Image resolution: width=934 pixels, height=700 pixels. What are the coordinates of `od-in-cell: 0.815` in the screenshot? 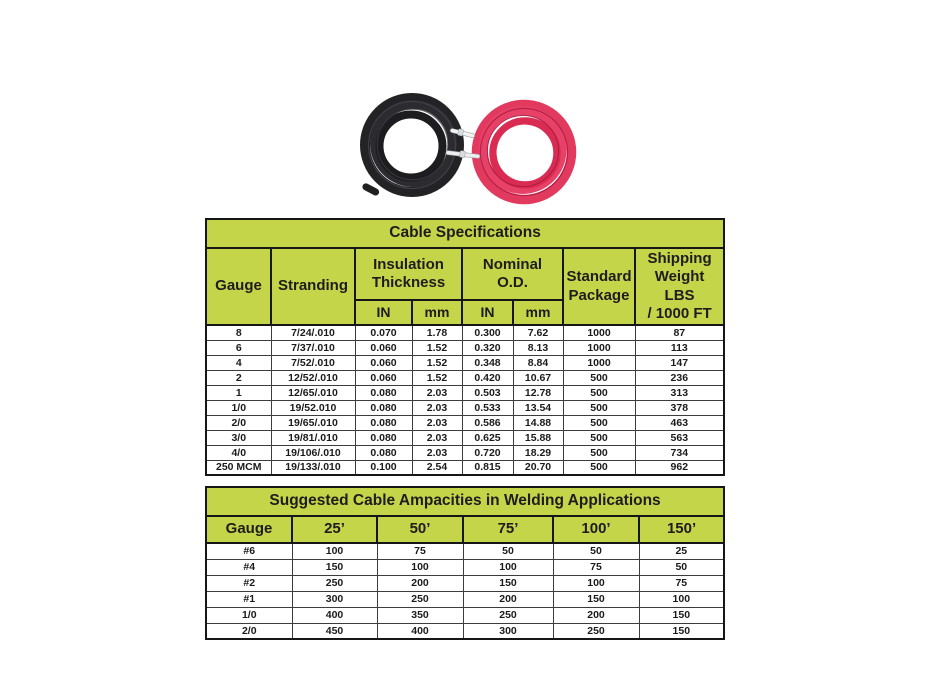 It's located at (487, 467).